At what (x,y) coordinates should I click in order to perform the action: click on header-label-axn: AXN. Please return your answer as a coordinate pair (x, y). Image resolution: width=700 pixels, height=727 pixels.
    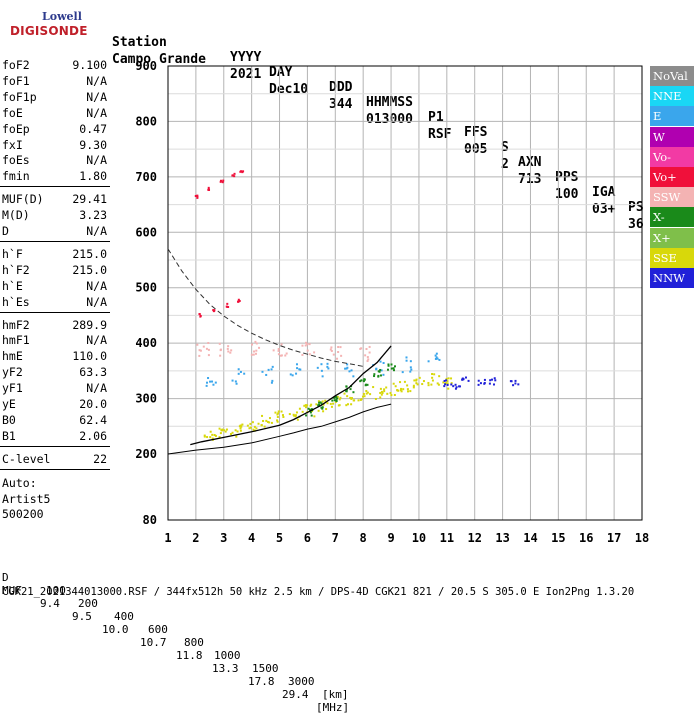
    Looking at the image, I should click on (530, 162).